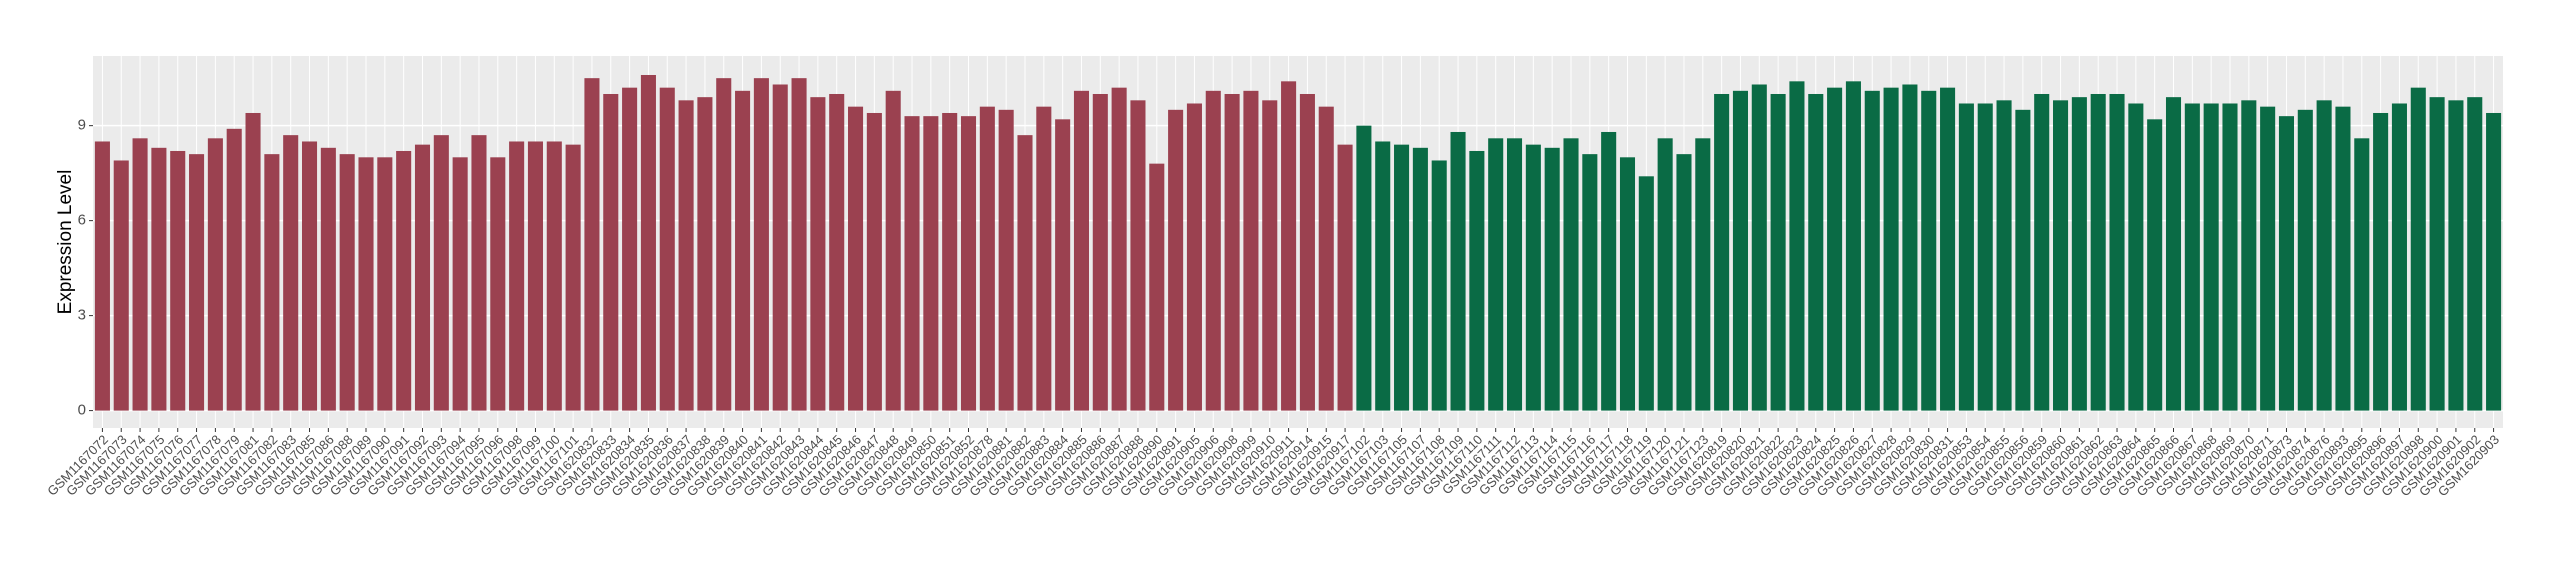 This screenshot has width=2560, height=580. What do you see at coordinates (82, 125) in the screenshot?
I see `y-tick-label: 9` at bounding box center [82, 125].